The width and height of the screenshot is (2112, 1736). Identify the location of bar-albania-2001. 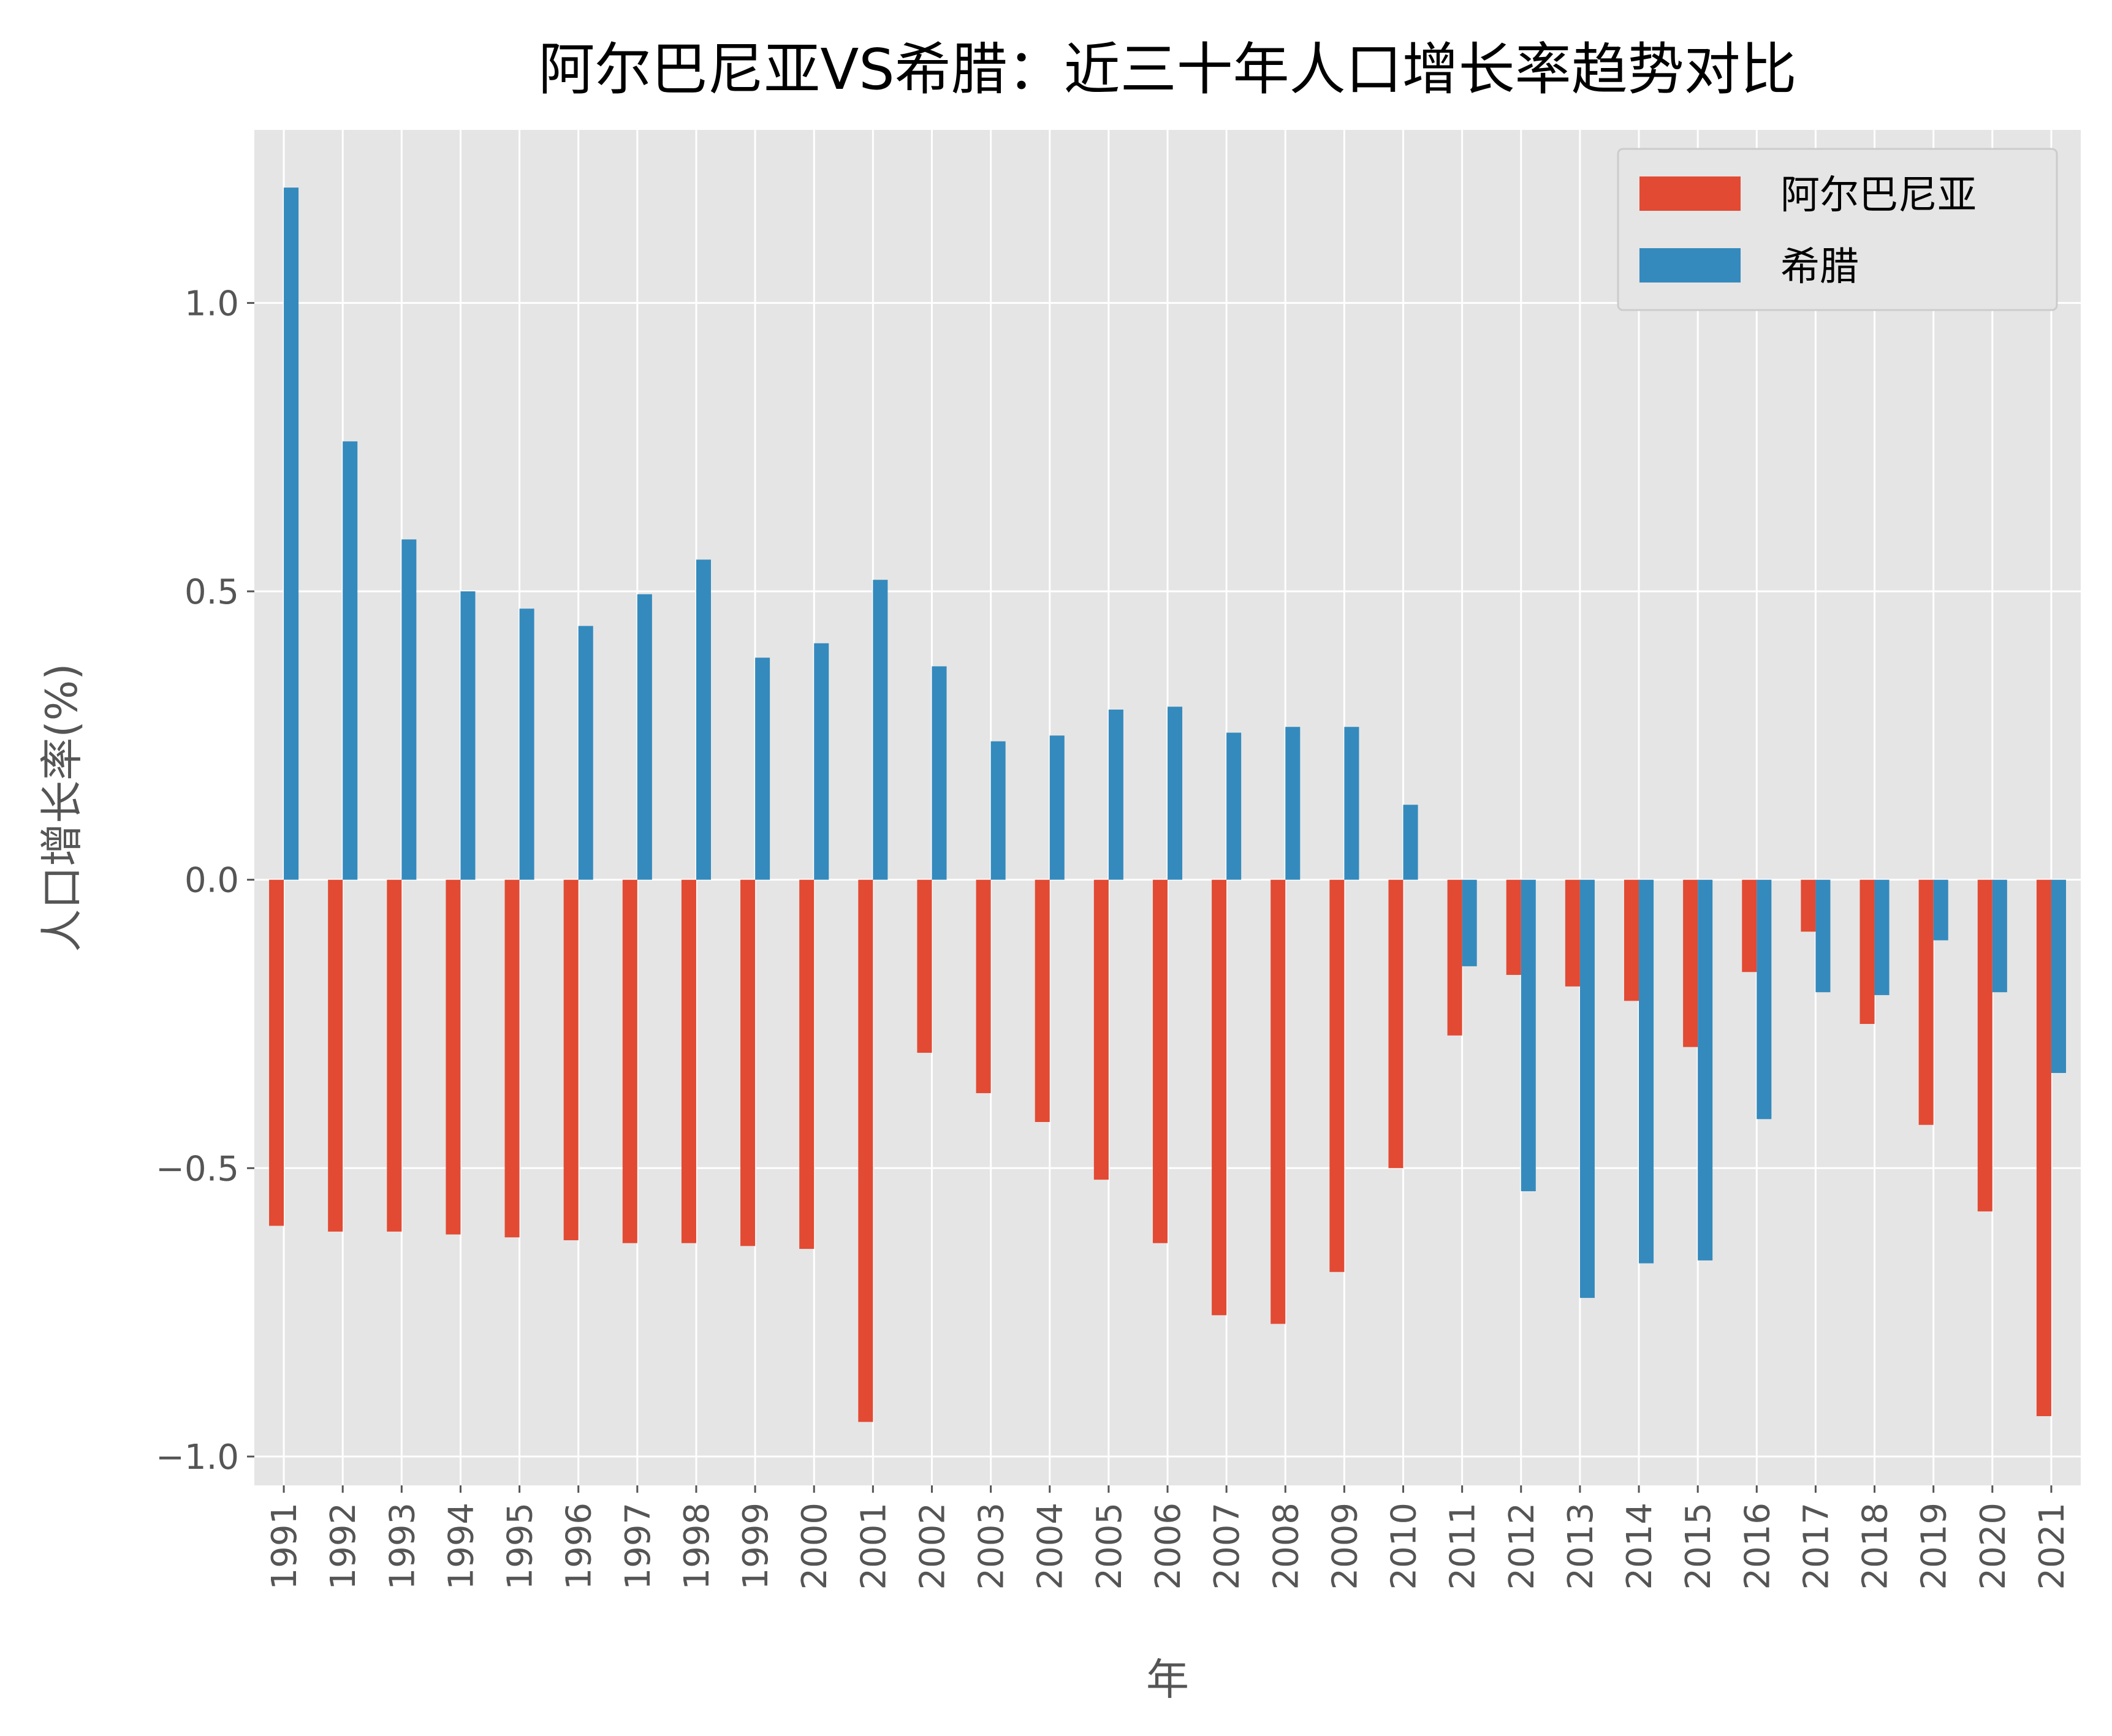
(865, 1150).